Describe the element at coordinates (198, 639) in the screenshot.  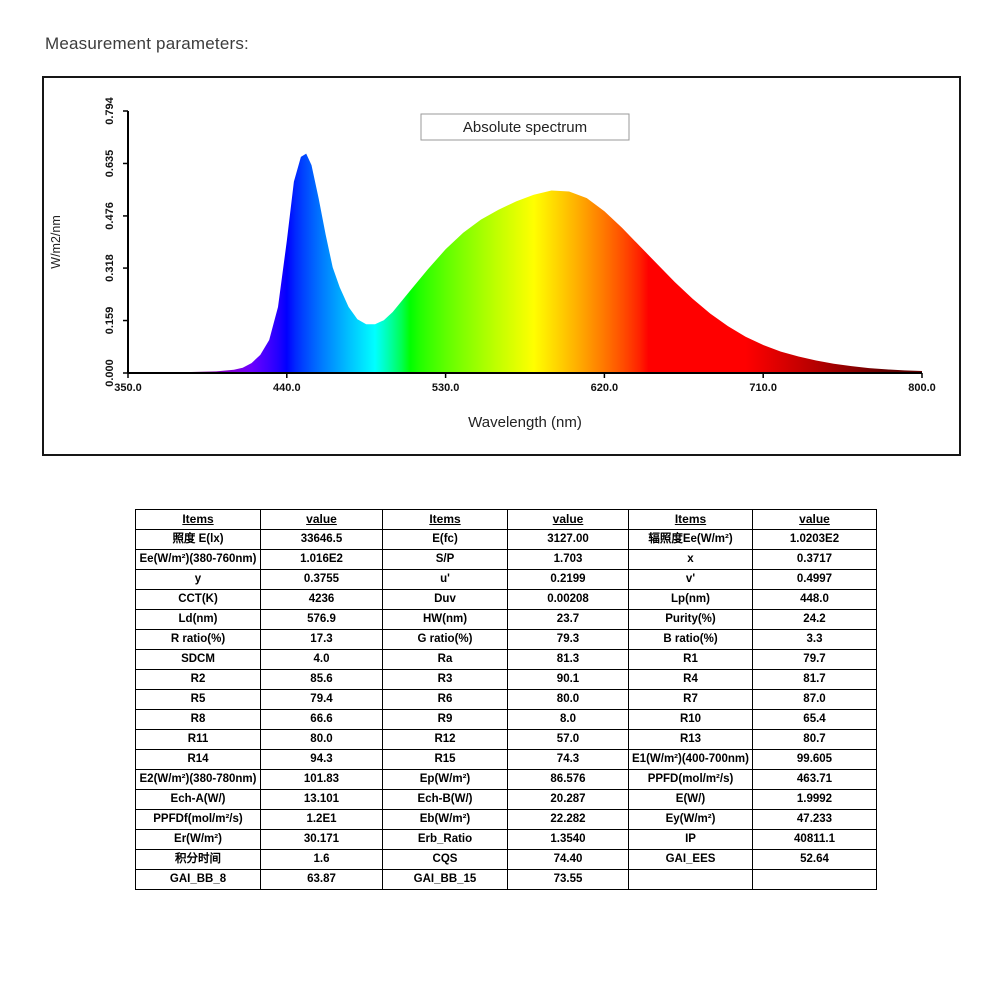
I see `item-cell: R ratio(%)` at that location.